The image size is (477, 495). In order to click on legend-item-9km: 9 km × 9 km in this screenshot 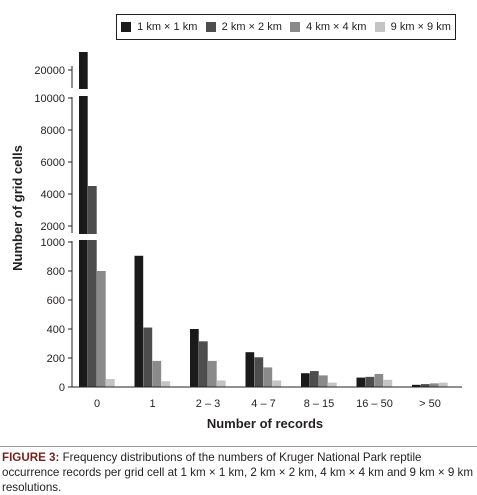, I will do `click(412, 27)`.